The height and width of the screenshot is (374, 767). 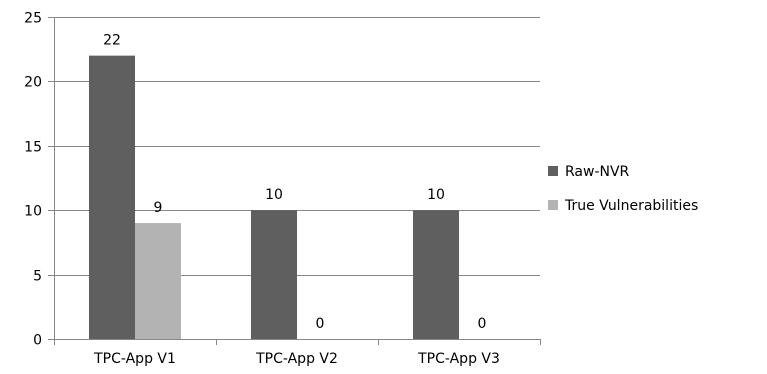 I want to click on y-tick-label: 0, so click(x=37, y=341).